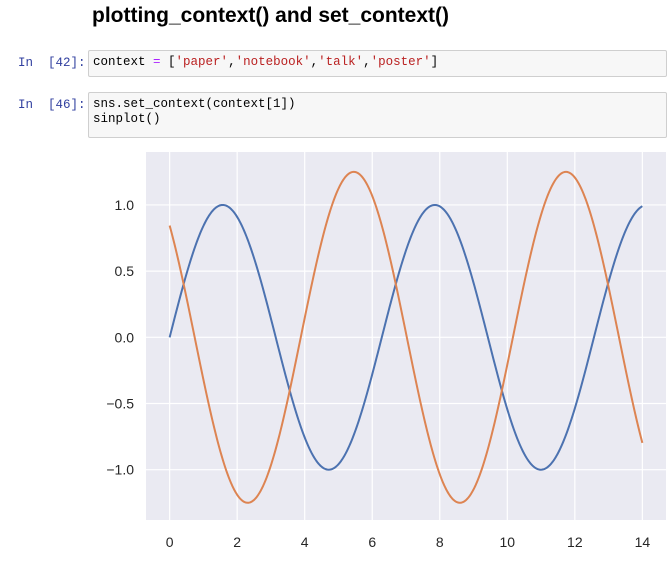 The height and width of the screenshot is (563, 667). What do you see at coordinates (202, 62) in the screenshot?
I see `code-token: 'paper'` at bounding box center [202, 62].